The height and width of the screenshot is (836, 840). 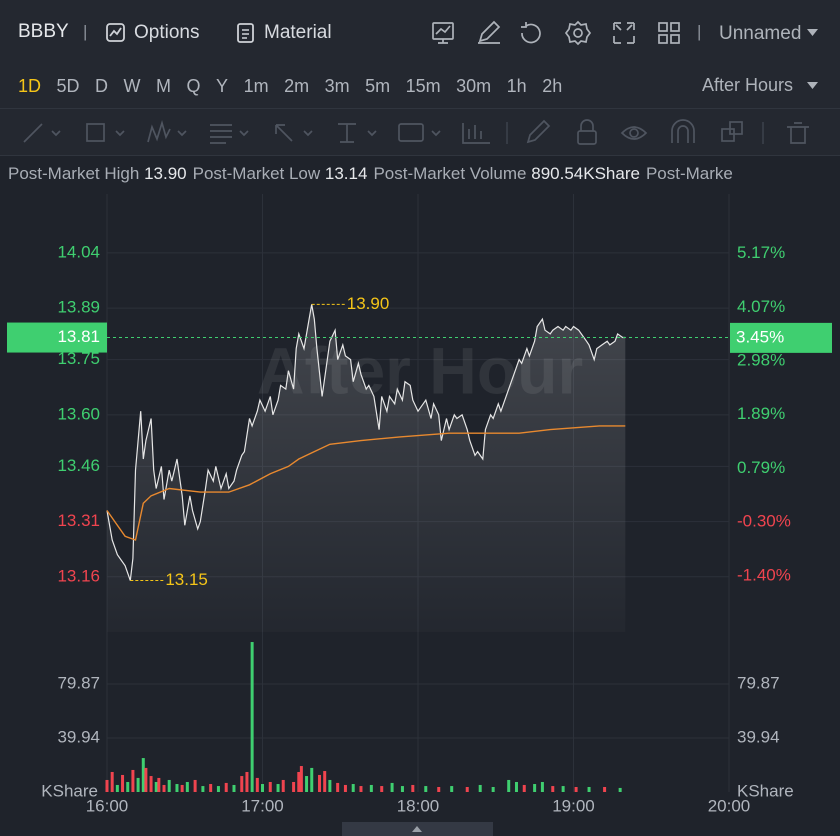 I want to click on stat-label: Post-Market High, so click(x=74, y=173).